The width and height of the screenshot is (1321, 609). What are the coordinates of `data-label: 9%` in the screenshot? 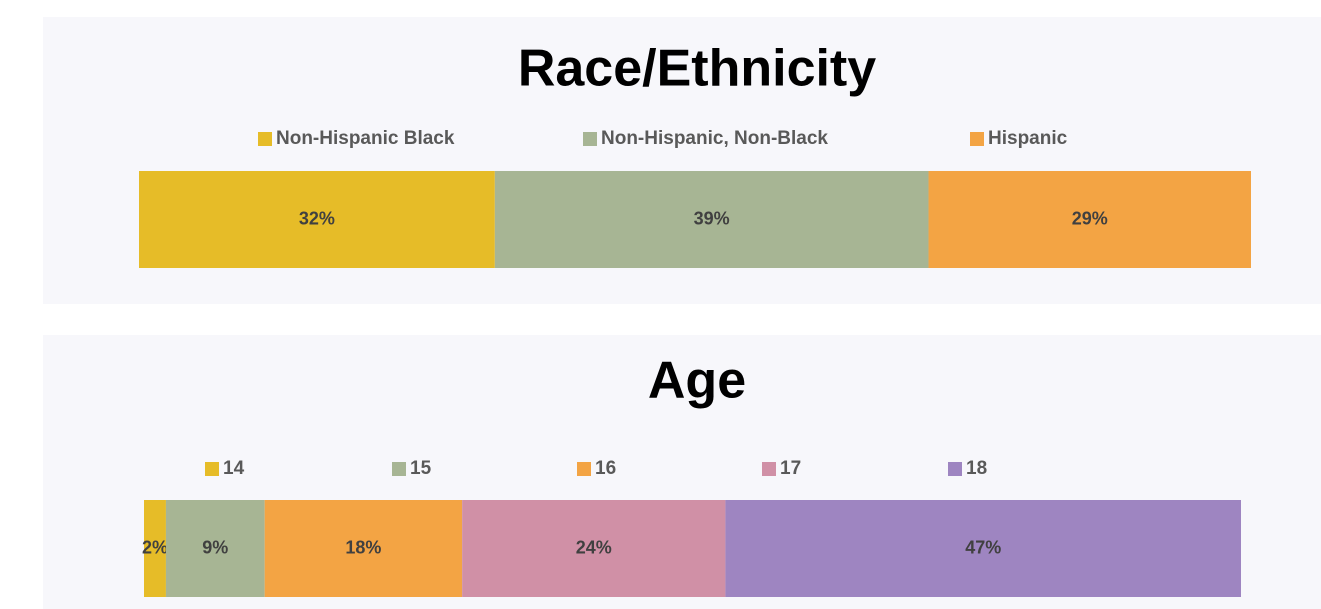 It's located at (215, 547).